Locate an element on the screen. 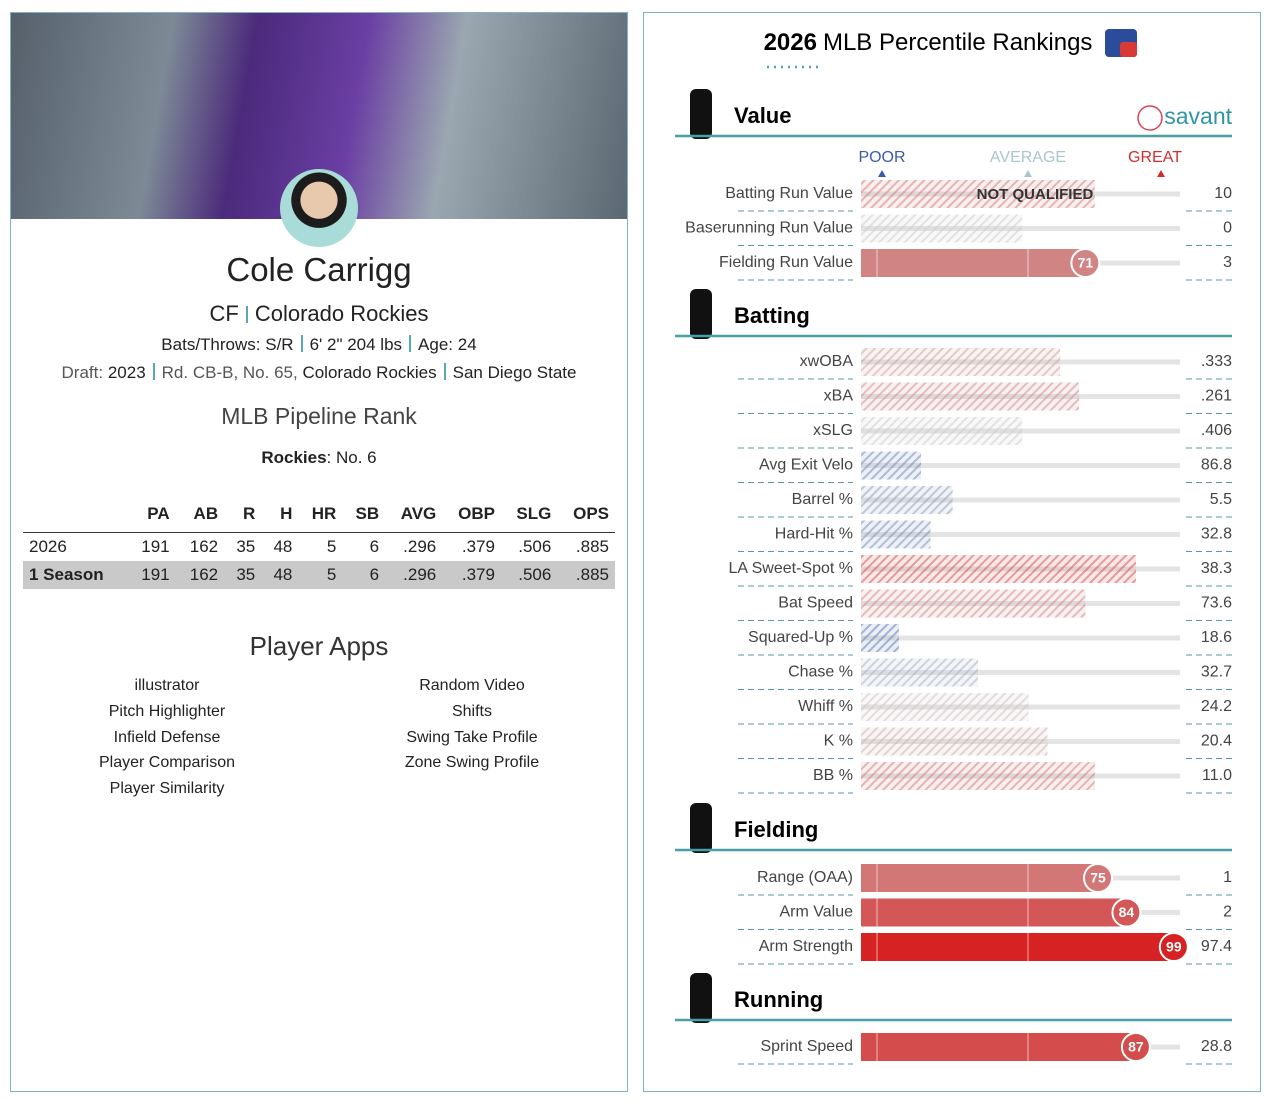  section-title: Batting is located at coordinates (772, 315).